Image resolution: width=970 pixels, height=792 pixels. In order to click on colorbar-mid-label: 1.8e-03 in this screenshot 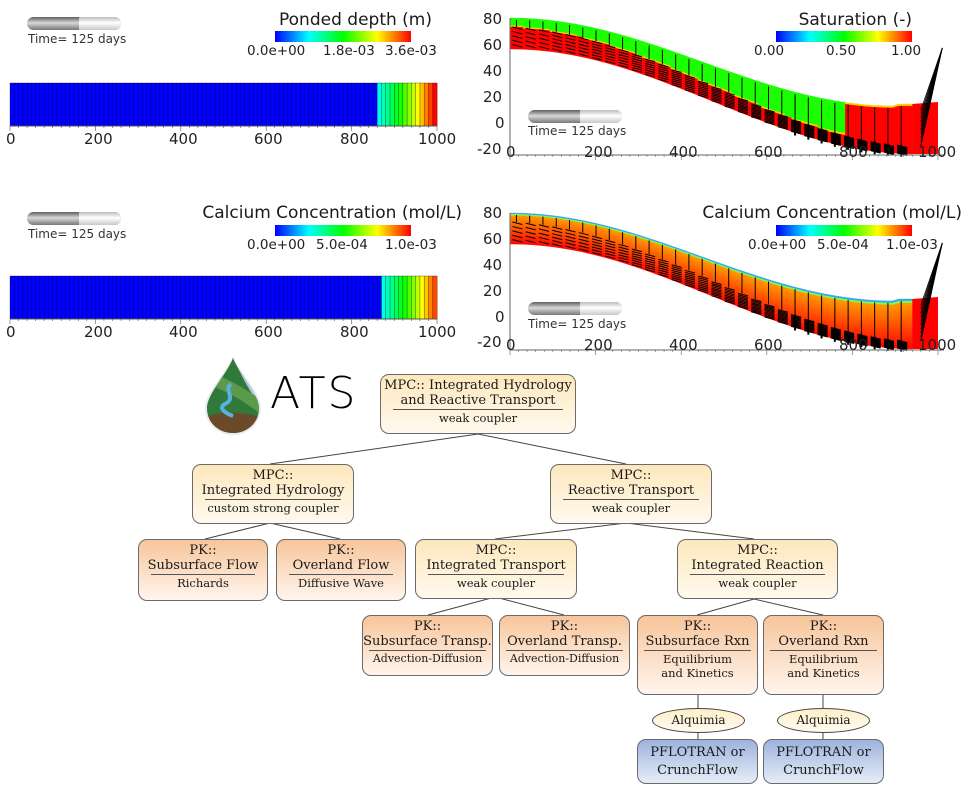, I will do `click(349, 51)`.